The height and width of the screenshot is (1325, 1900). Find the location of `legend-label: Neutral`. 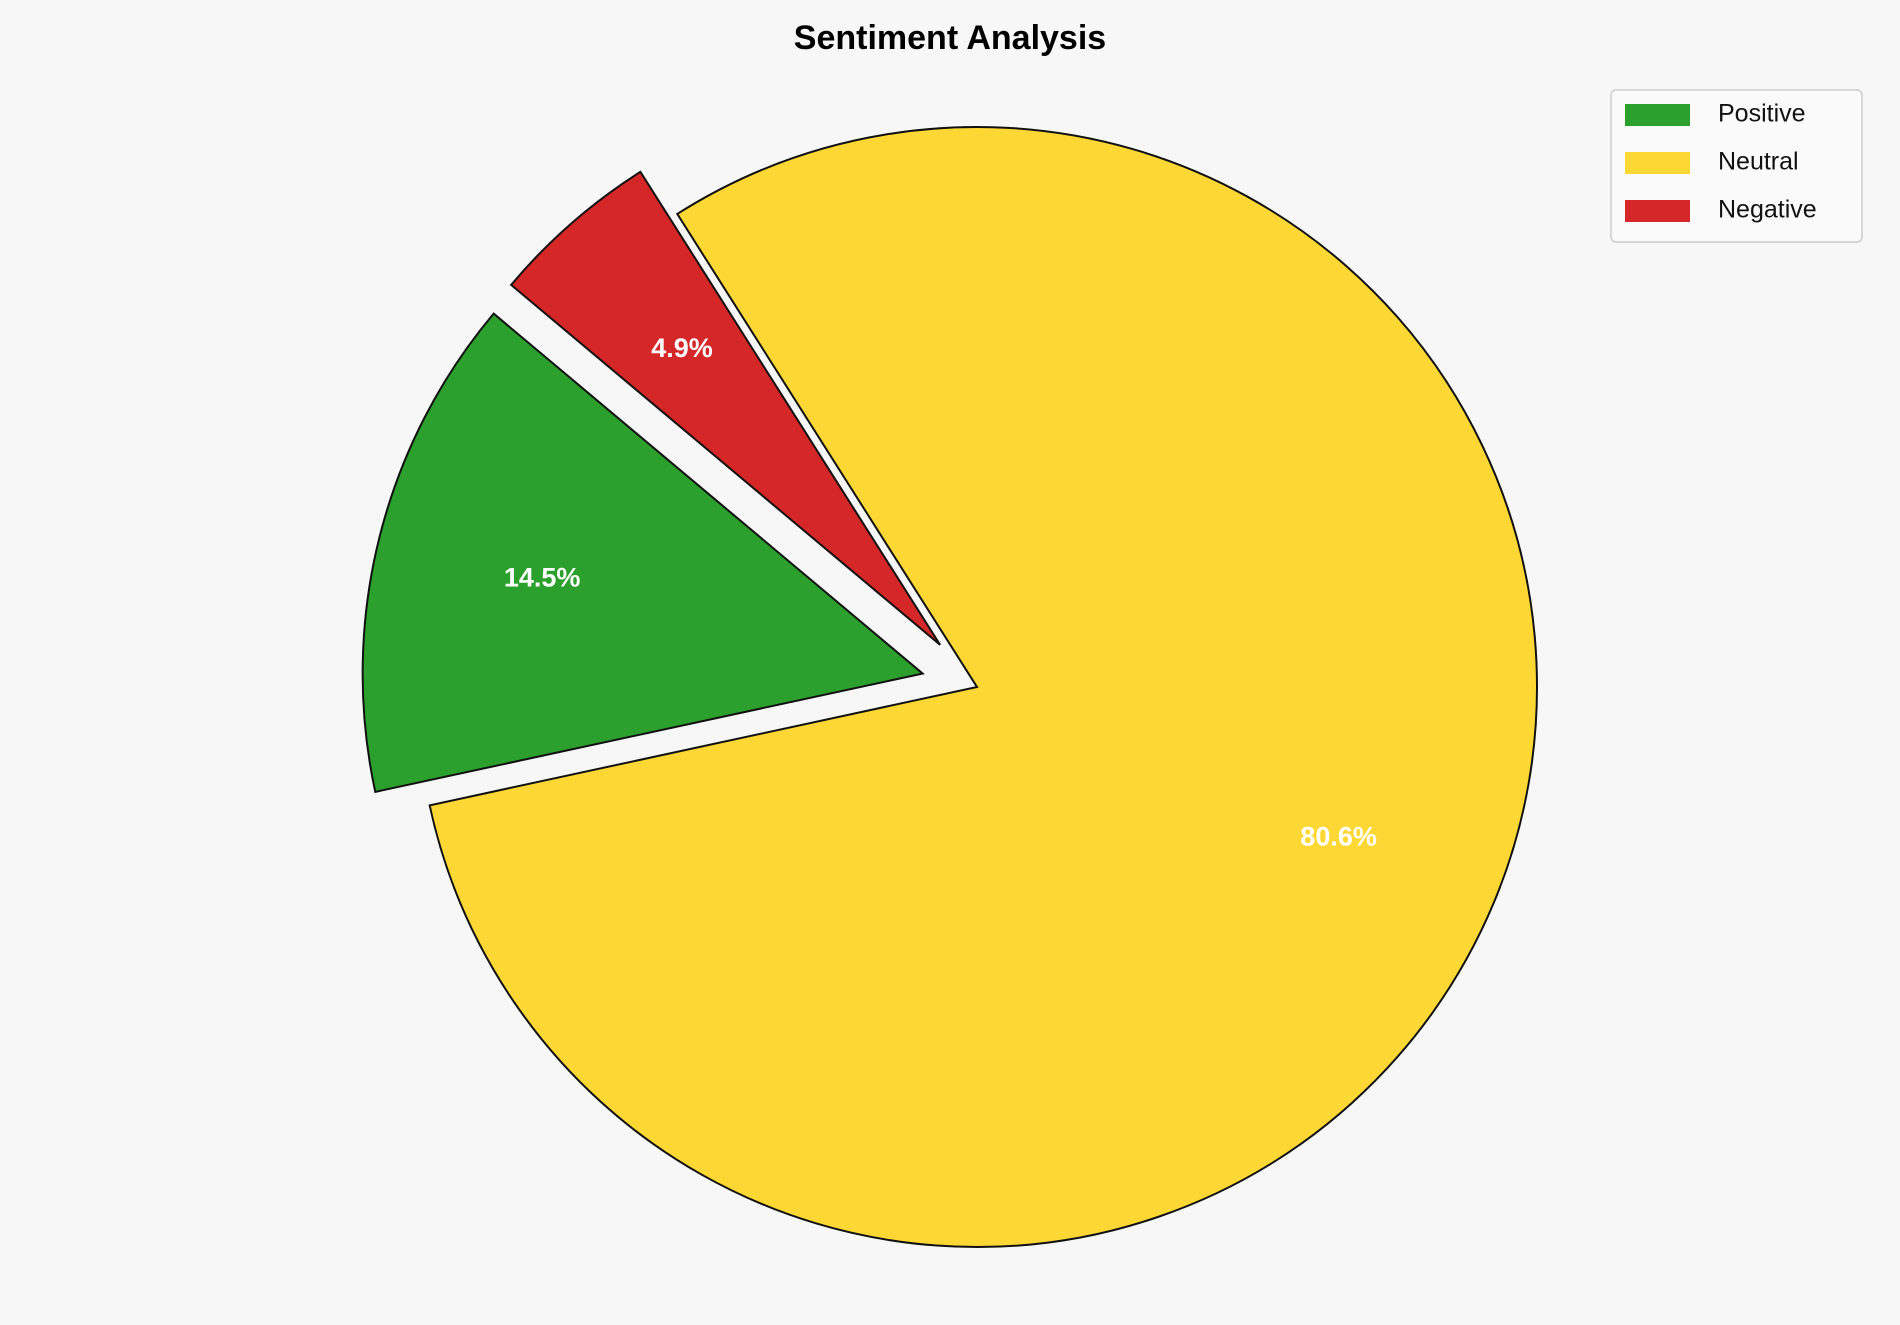

legend-label: Neutral is located at coordinates (1758, 162).